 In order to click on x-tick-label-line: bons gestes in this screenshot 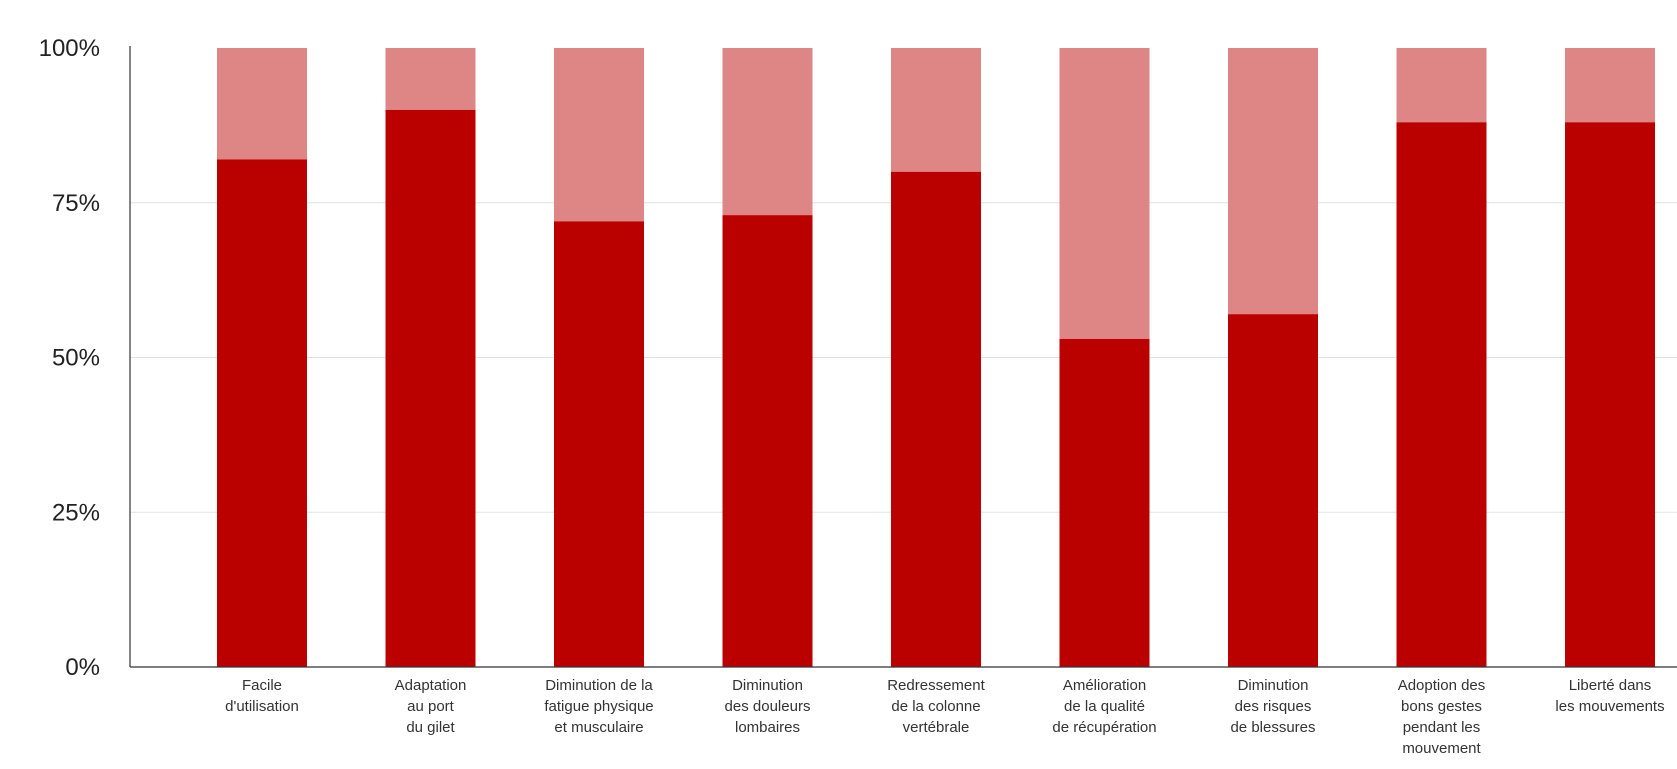, I will do `click(1441, 706)`.